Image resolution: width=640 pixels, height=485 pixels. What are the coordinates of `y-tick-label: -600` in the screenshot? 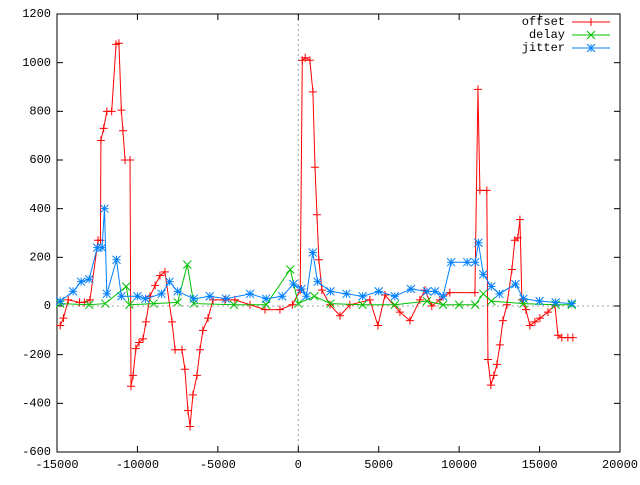 It's located at (36, 452).